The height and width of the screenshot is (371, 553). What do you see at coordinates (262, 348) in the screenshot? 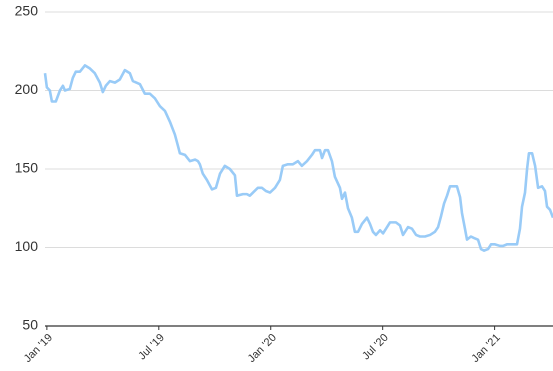
I see `x-tick-label: Jan '20` at bounding box center [262, 348].